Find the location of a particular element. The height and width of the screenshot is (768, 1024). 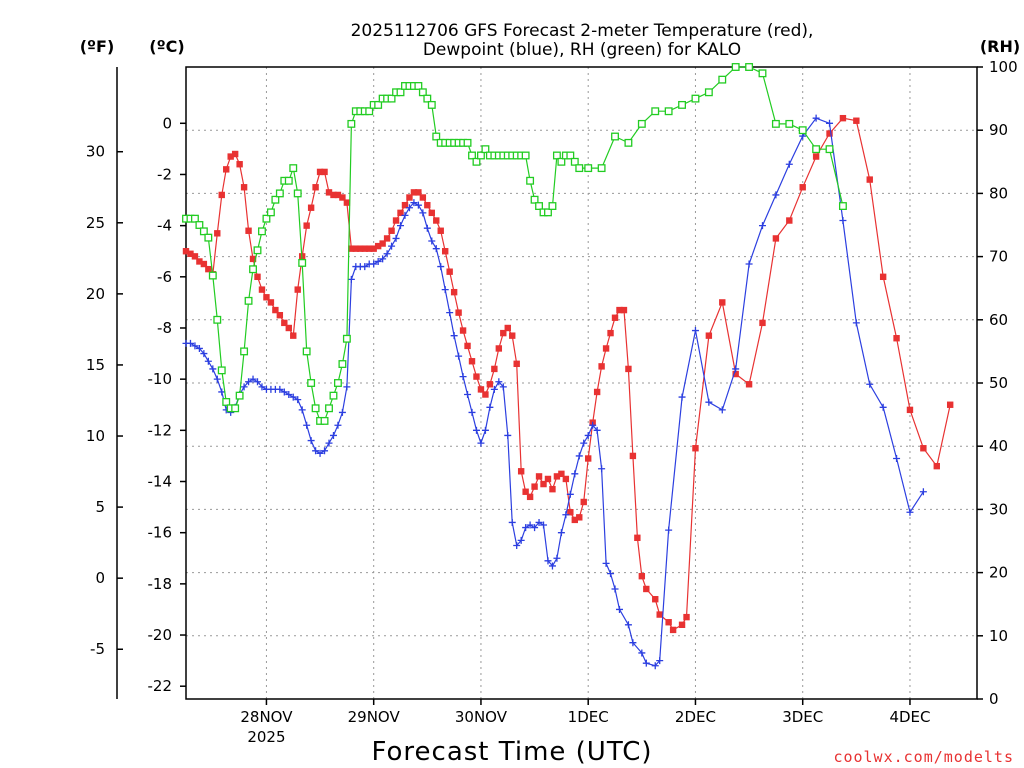

rh-unit-label: (RH) is located at coordinates (1000, 46).